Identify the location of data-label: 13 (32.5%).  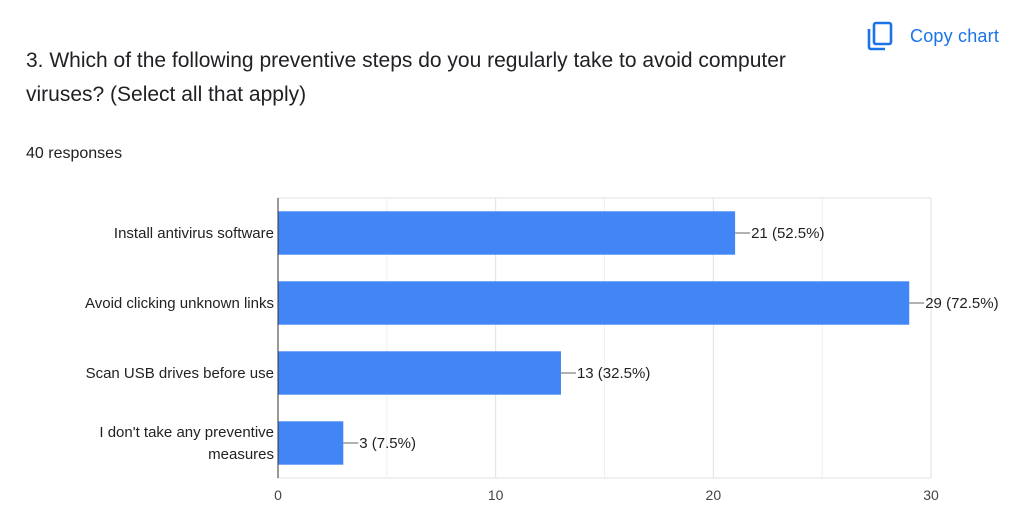
(613, 373).